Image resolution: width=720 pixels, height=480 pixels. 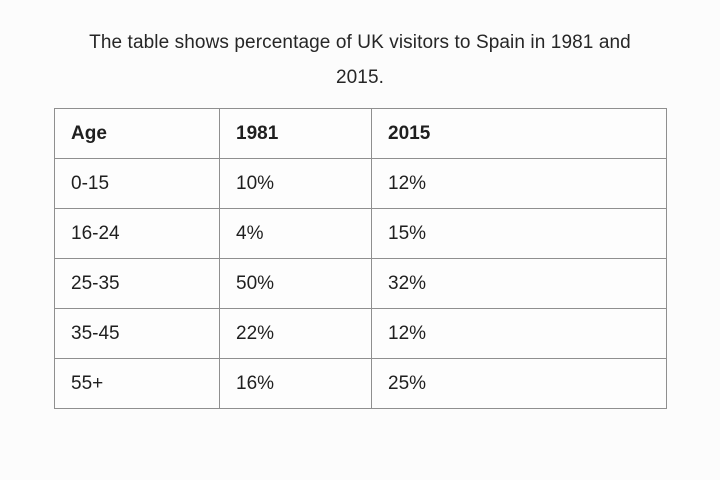 What do you see at coordinates (137, 133) in the screenshot?
I see `column-header-age: Age` at bounding box center [137, 133].